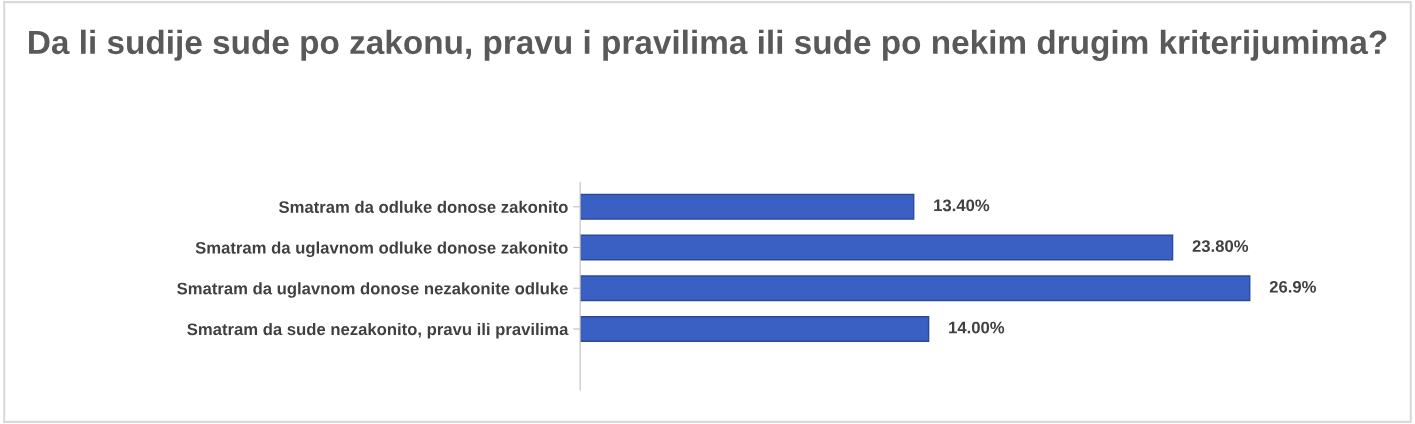 The width and height of the screenshot is (1415, 424). Describe the element at coordinates (372, 290) in the screenshot. I see `y-tick-label: Smatram da uglavnom donose nezakonite odluke` at that location.